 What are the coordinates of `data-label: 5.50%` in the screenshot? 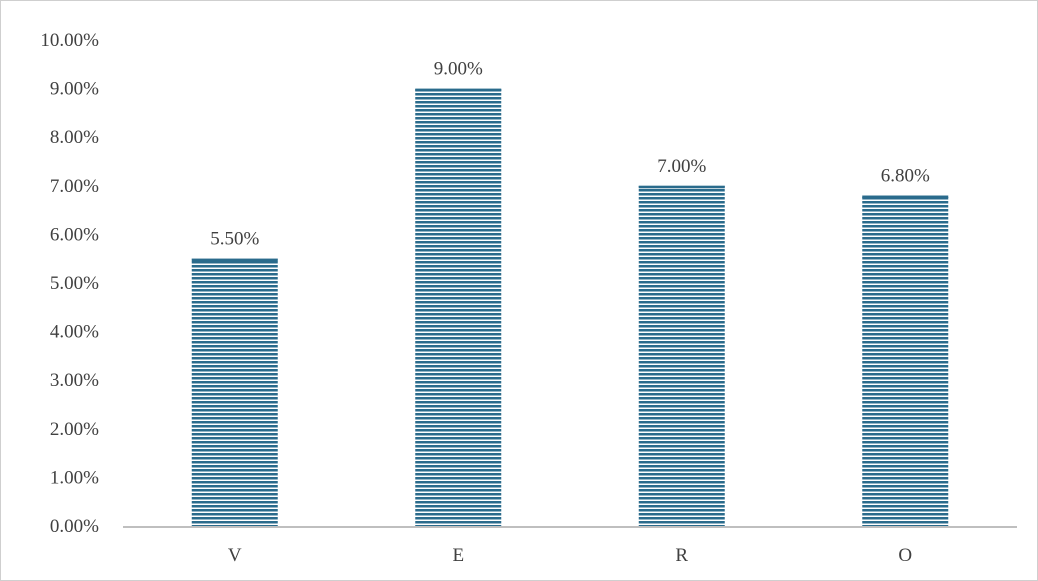 It's located at (234, 239).